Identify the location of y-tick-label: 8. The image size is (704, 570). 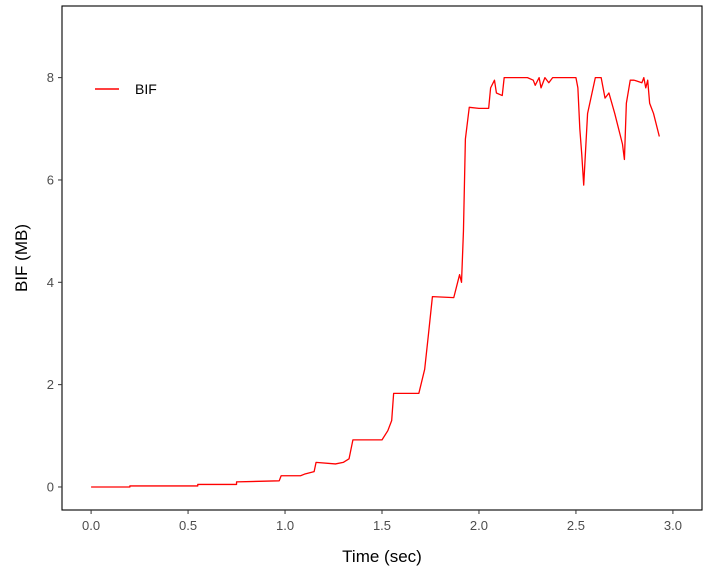
(50, 77).